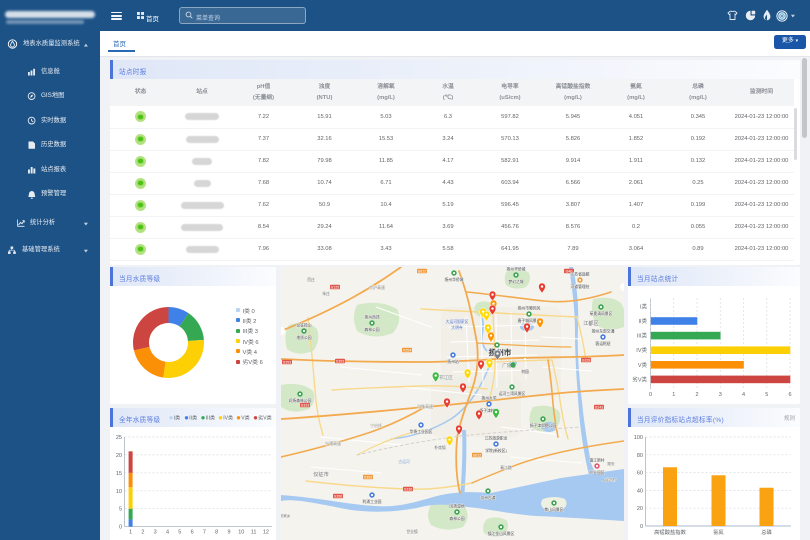 This screenshot has width=810, height=540. What do you see at coordinates (525, 371) in the screenshot?
I see `svg-text: 何园` at bounding box center [525, 371].